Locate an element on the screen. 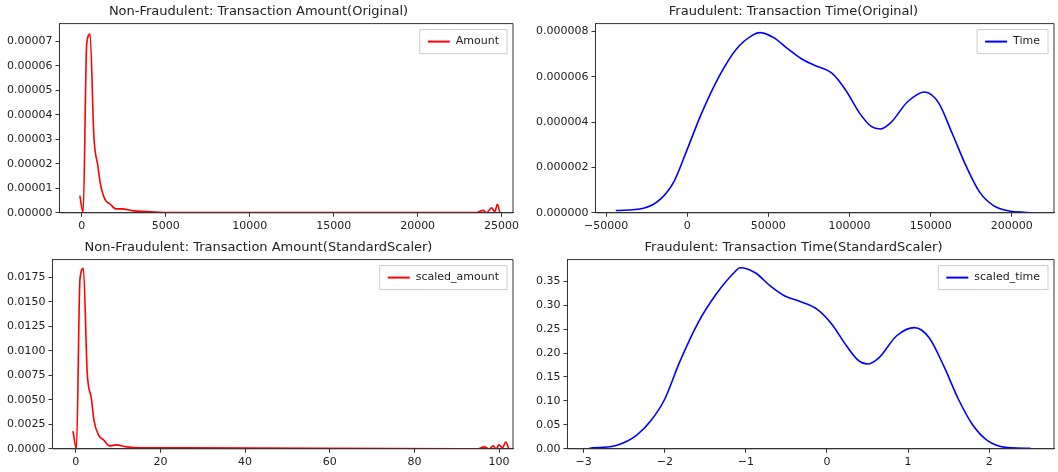 The image size is (1058, 472). x-tick-label: 50000 is located at coordinates (768, 226).